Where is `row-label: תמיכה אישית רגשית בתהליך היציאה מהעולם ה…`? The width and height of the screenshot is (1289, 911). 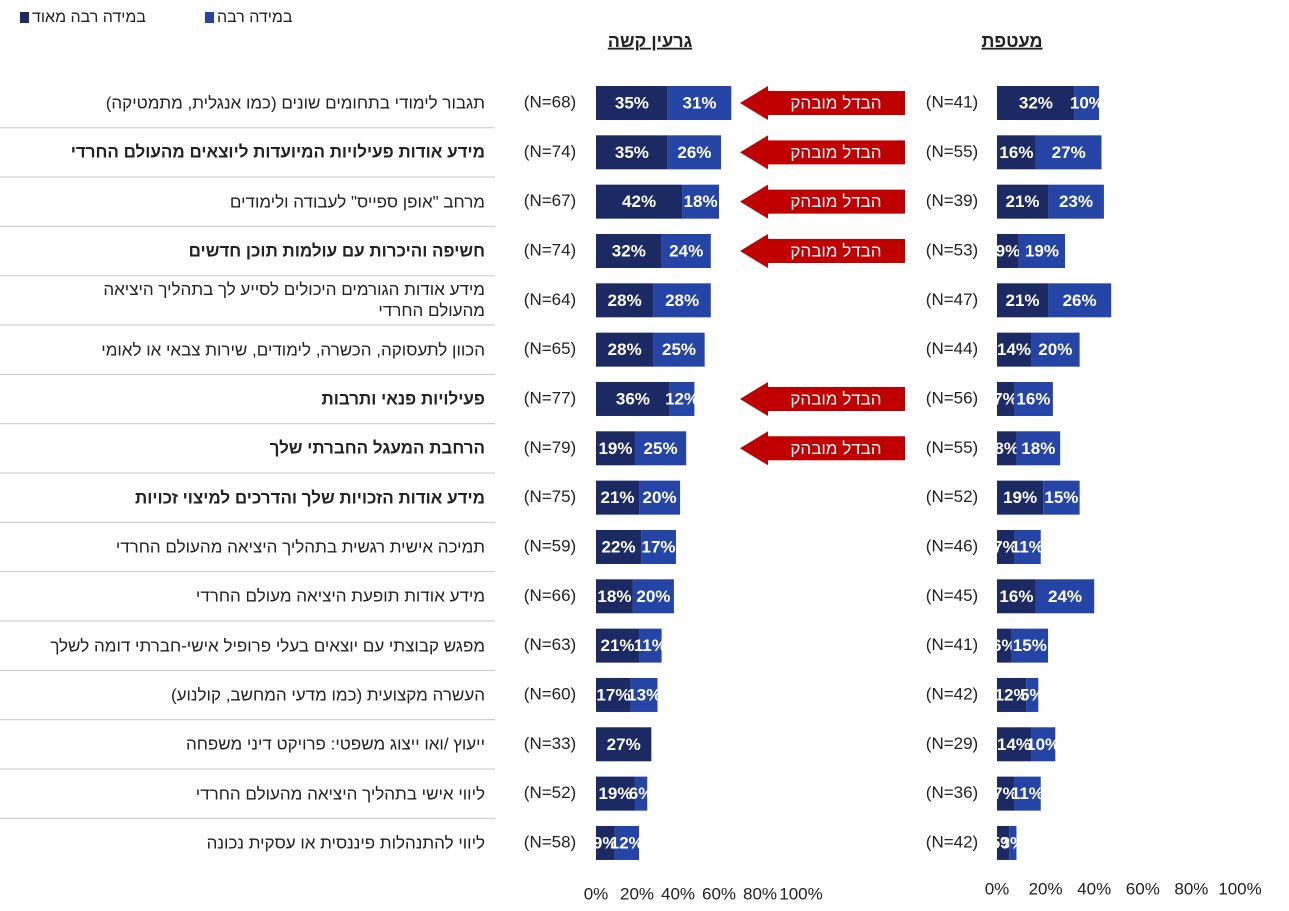
row-label: תמיכה אישית רגשית בתהליך היציאה מהעולם ה… is located at coordinates (300, 547).